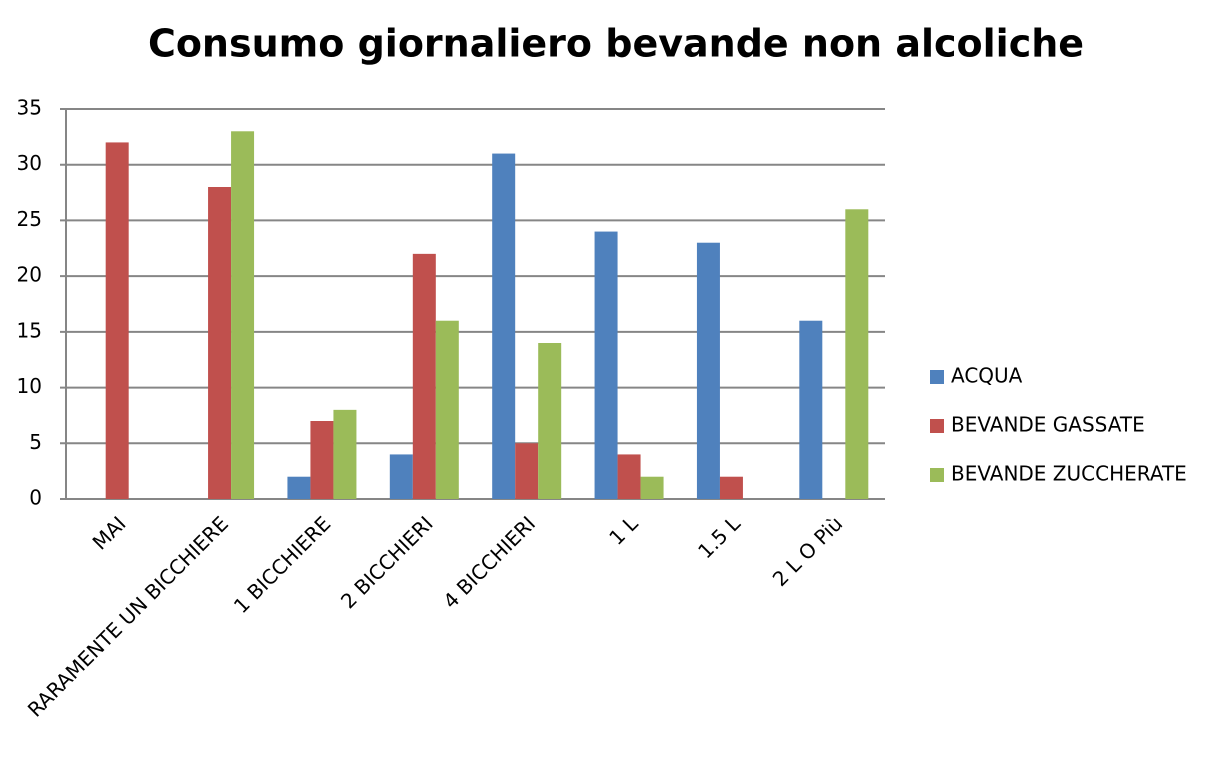 This screenshot has height=763, width=1232. I want to click on x-tick-label: MAI, so click(109, 532).